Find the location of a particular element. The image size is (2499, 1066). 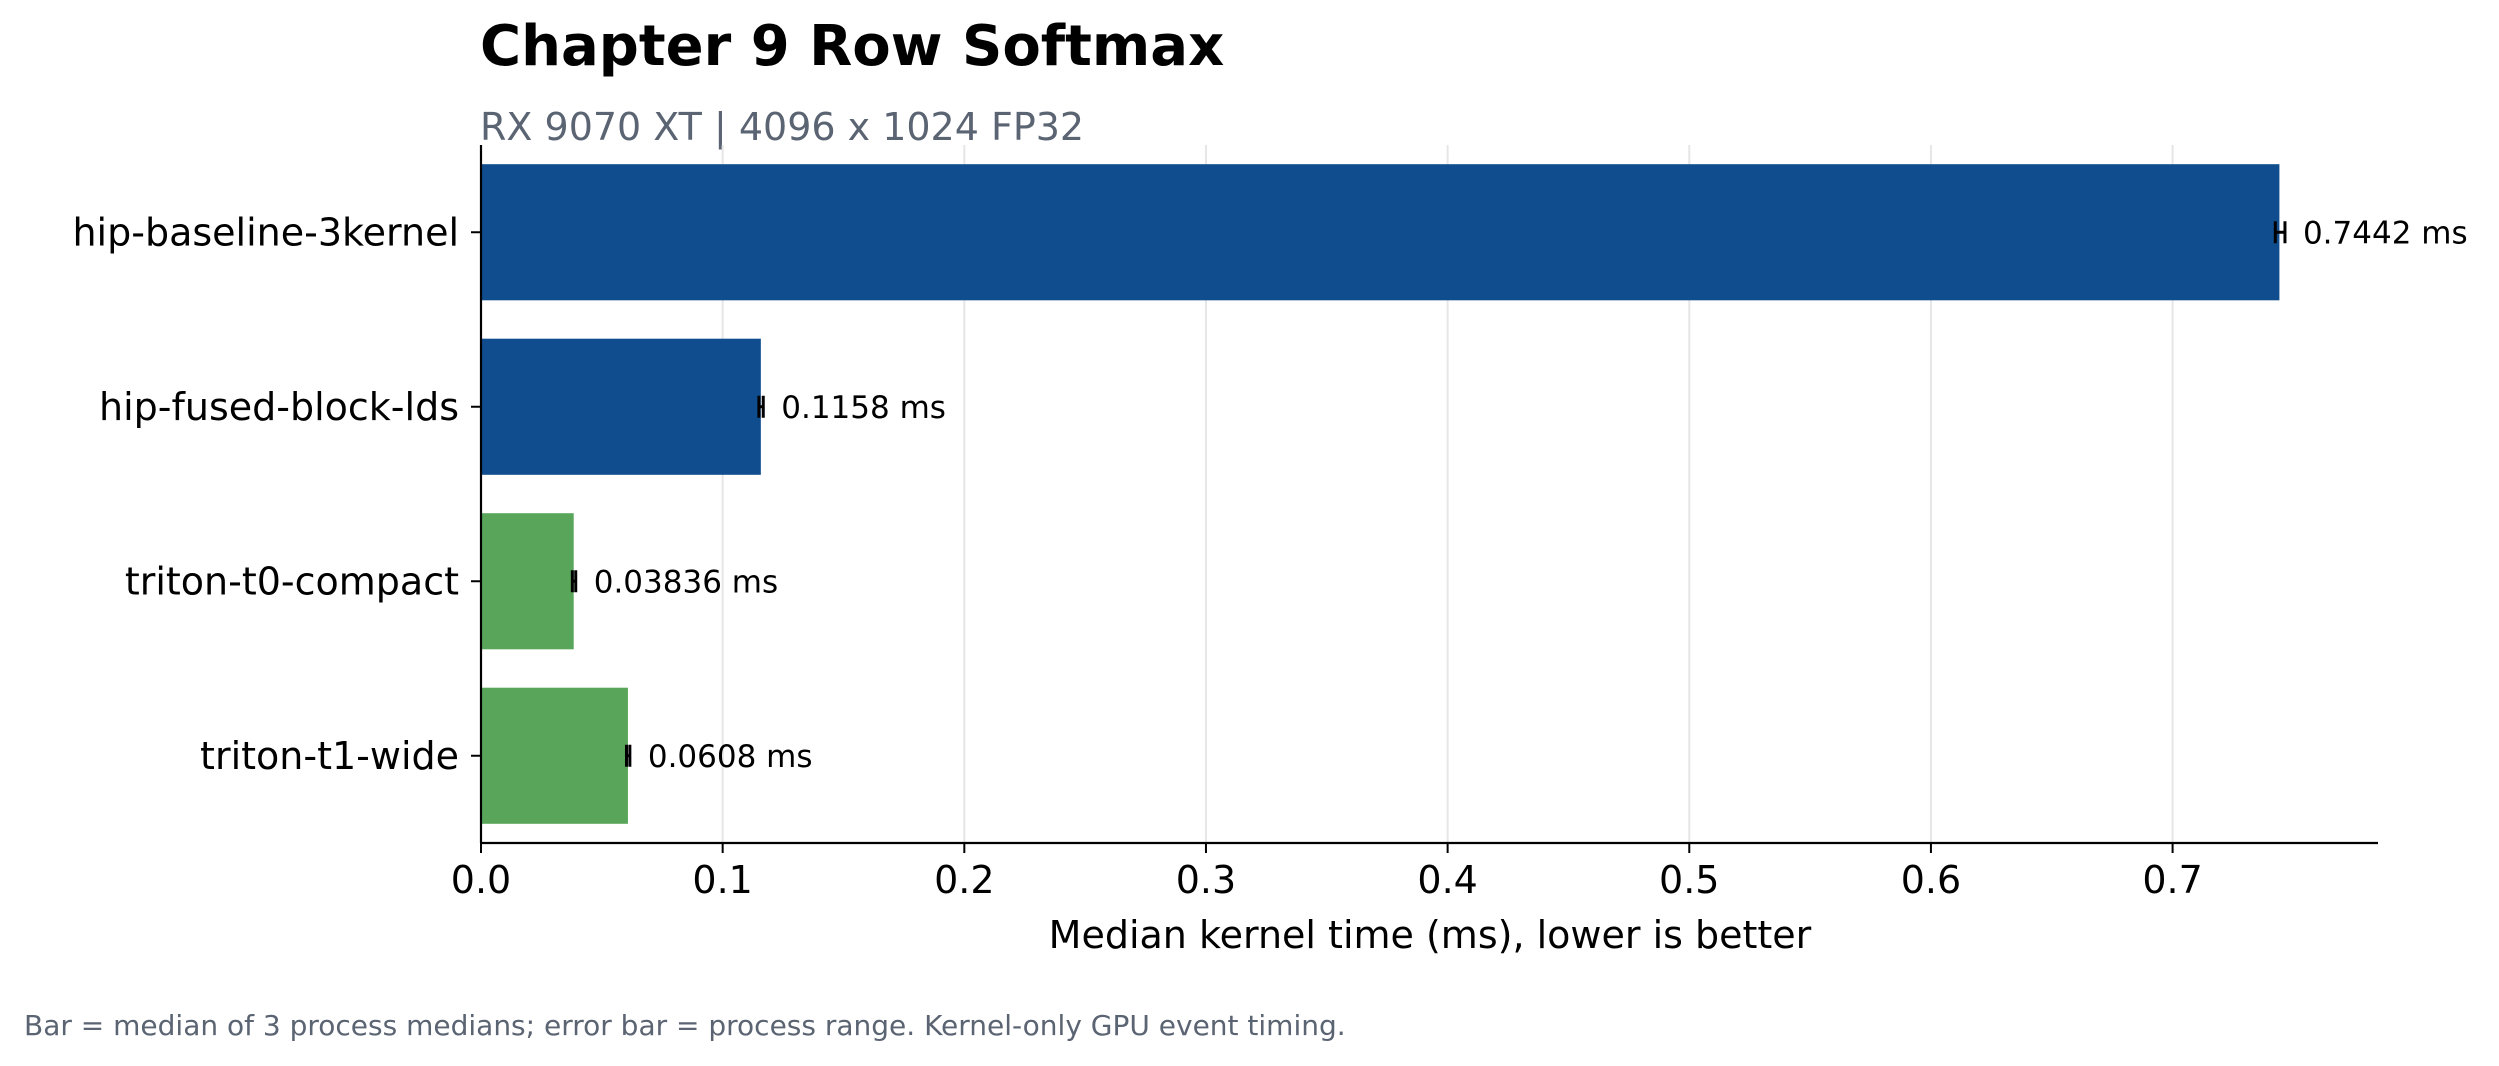

data-label: 0.03836 ms is located at coordinates (686, 582).